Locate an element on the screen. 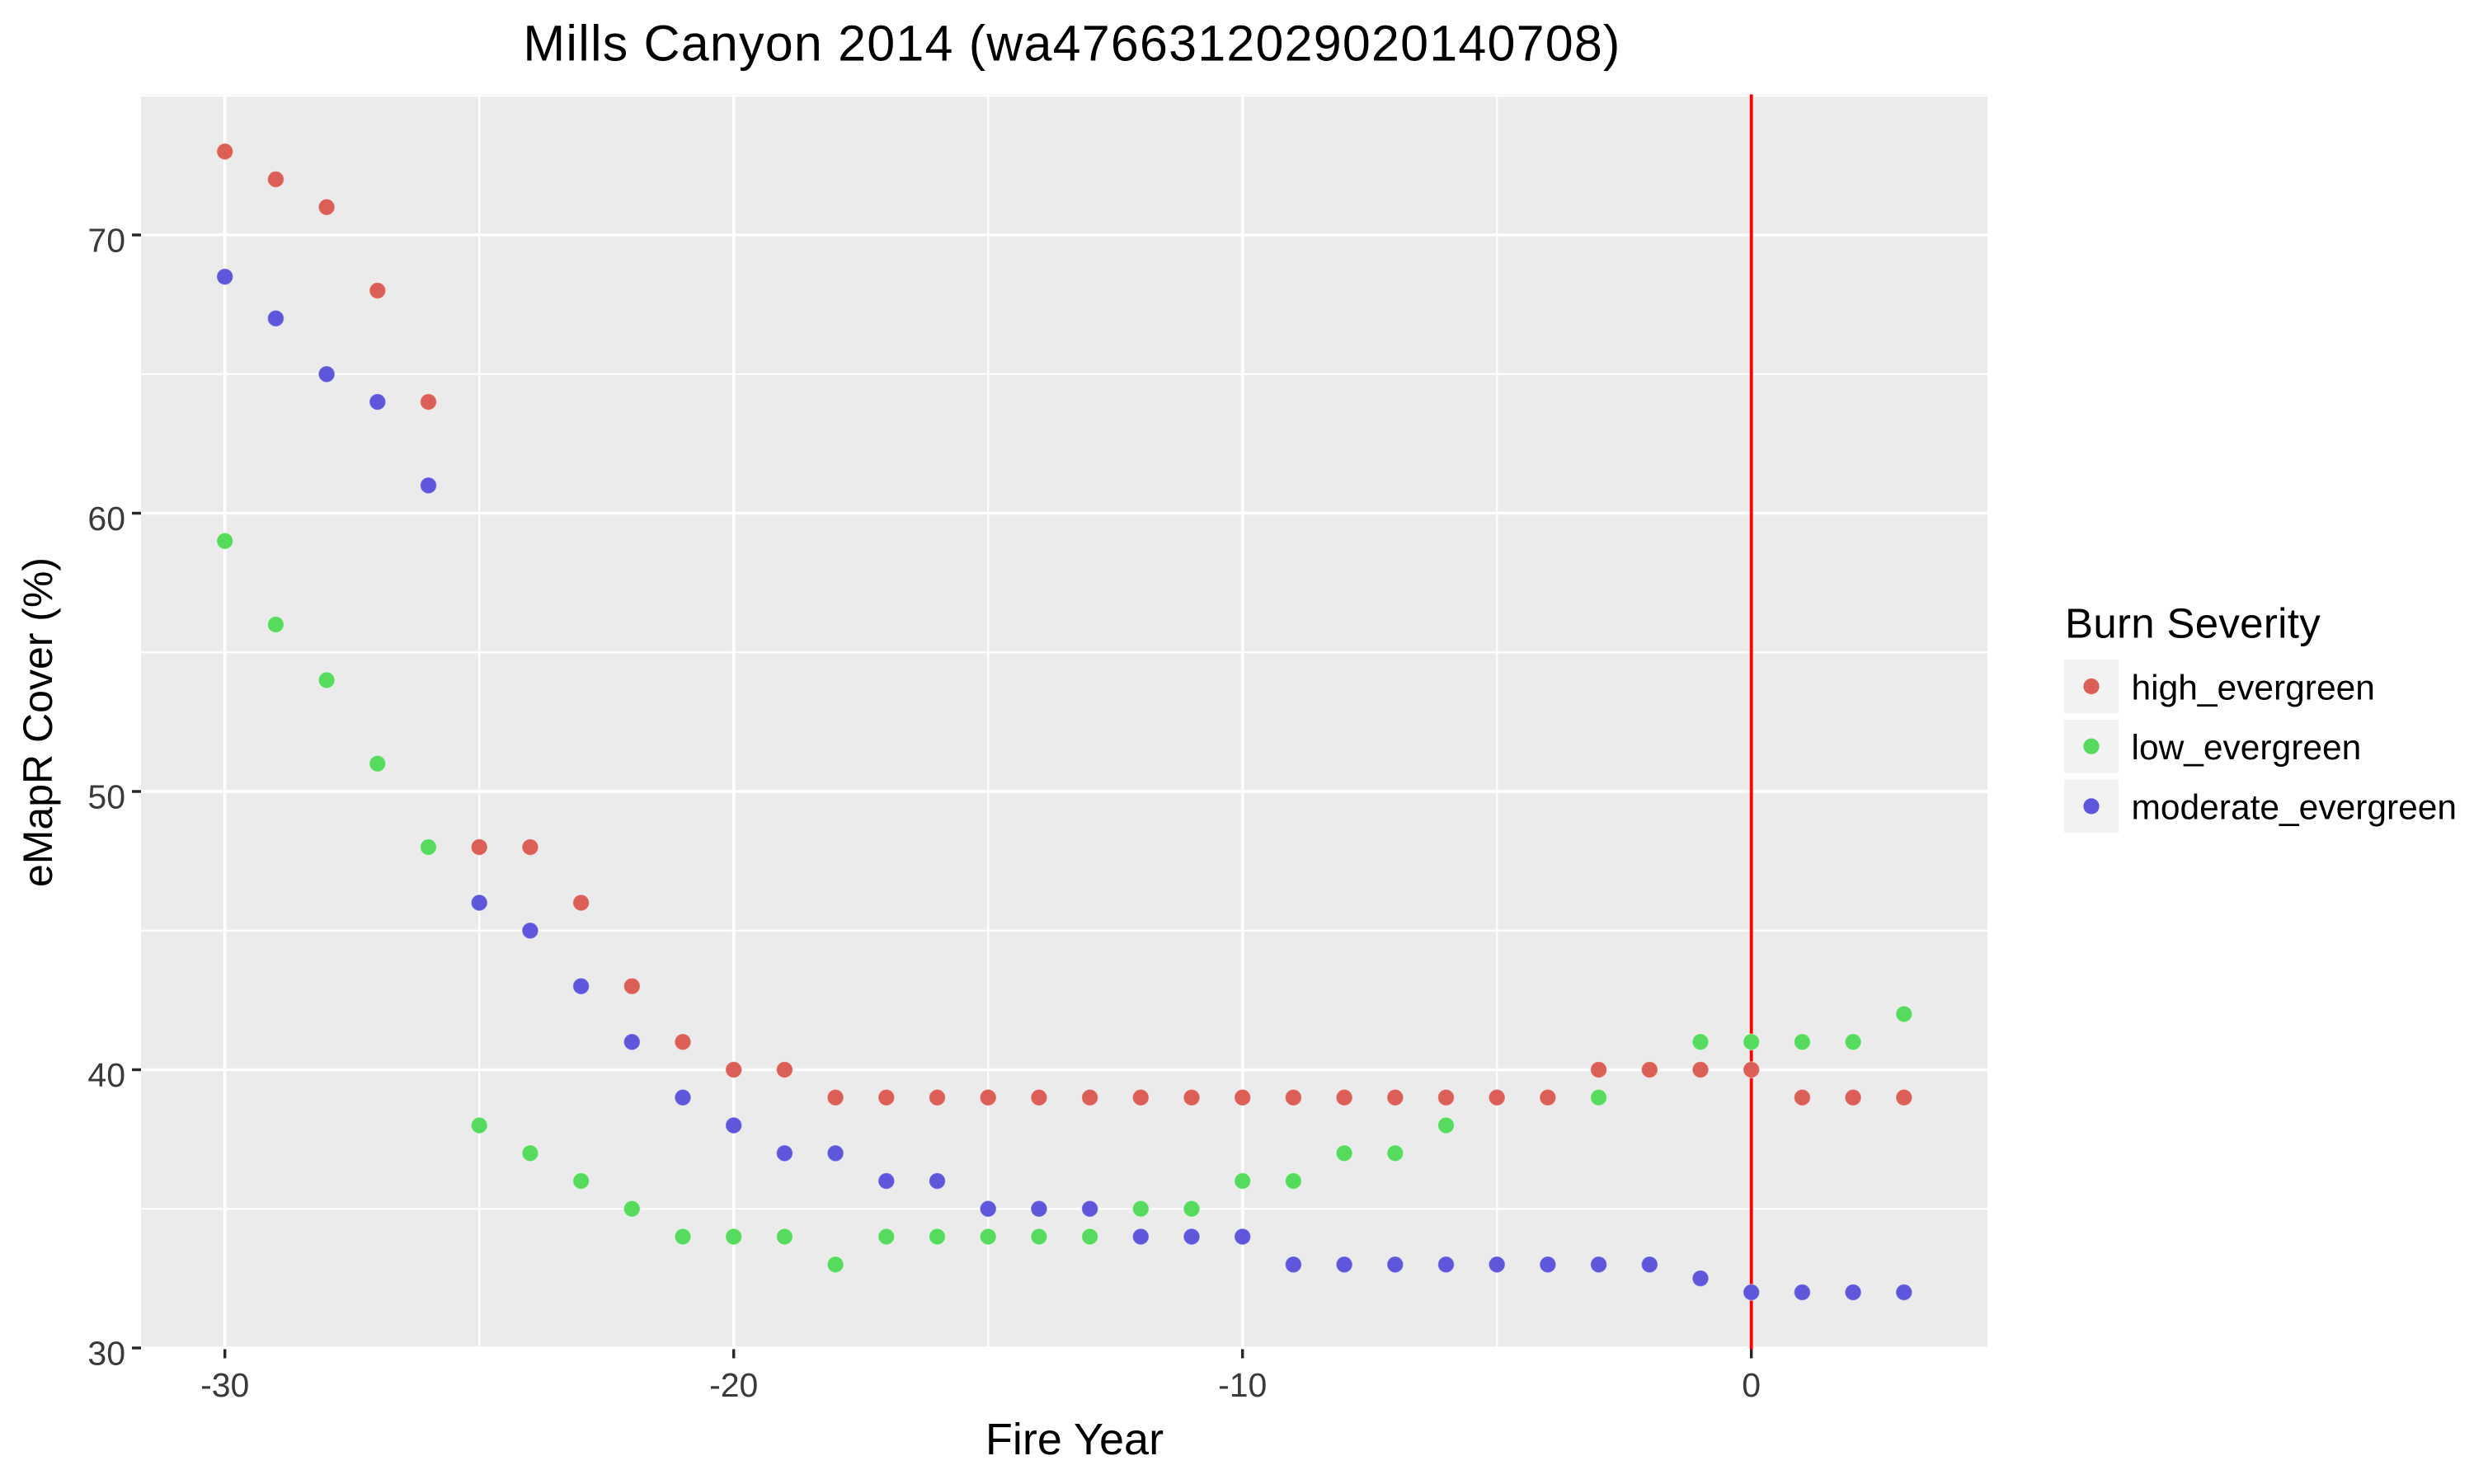 This screenshot has height=1484, width=2474. svg-text: low_evergreen is located at coordinates (2247, 748).